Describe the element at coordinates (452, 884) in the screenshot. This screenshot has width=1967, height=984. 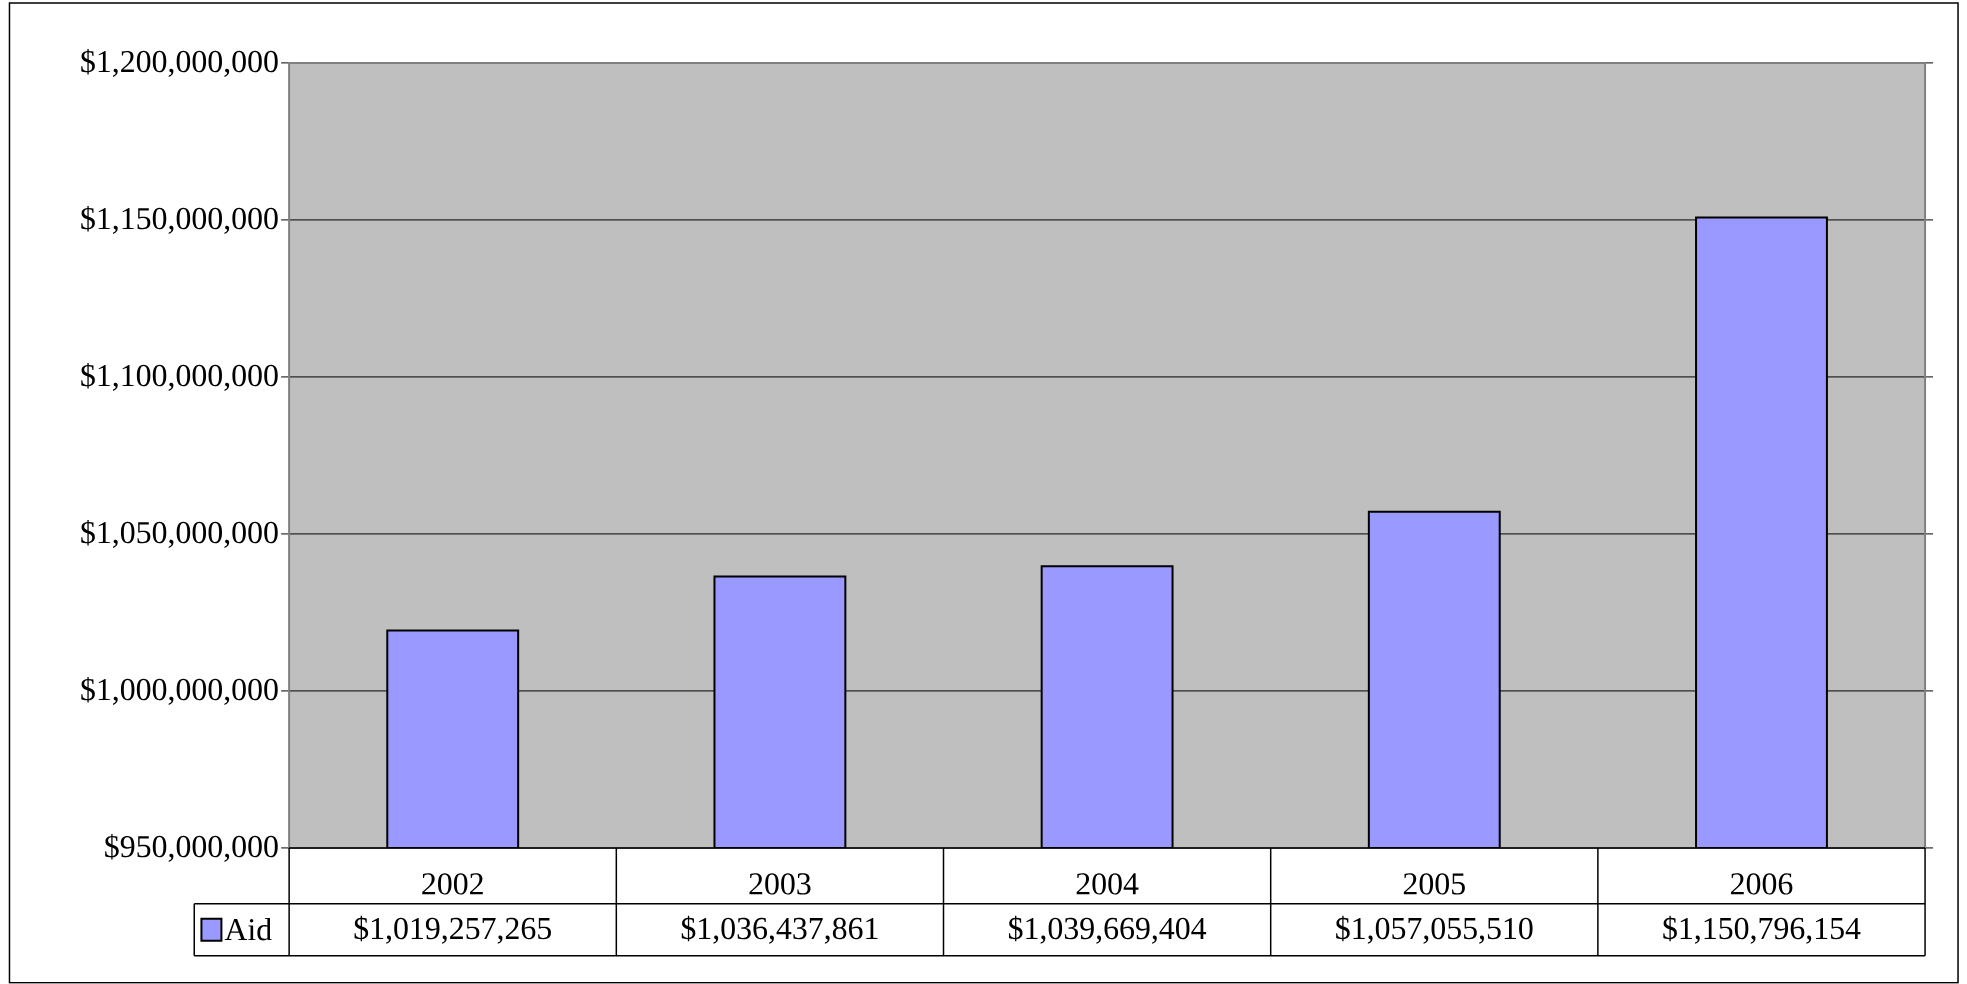
I see `x-tick-label: 2002` at that location.